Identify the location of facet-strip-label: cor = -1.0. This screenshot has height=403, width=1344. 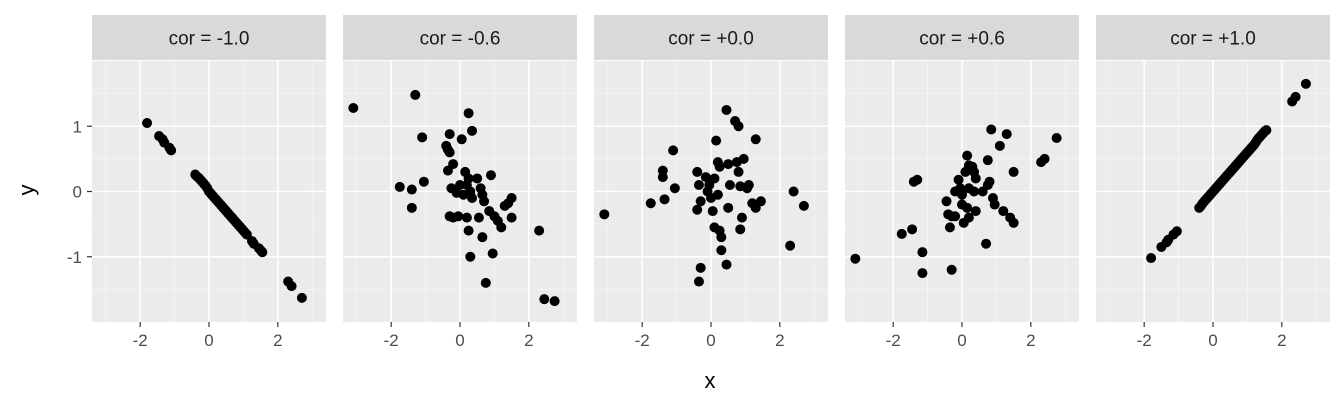
(209, 39).